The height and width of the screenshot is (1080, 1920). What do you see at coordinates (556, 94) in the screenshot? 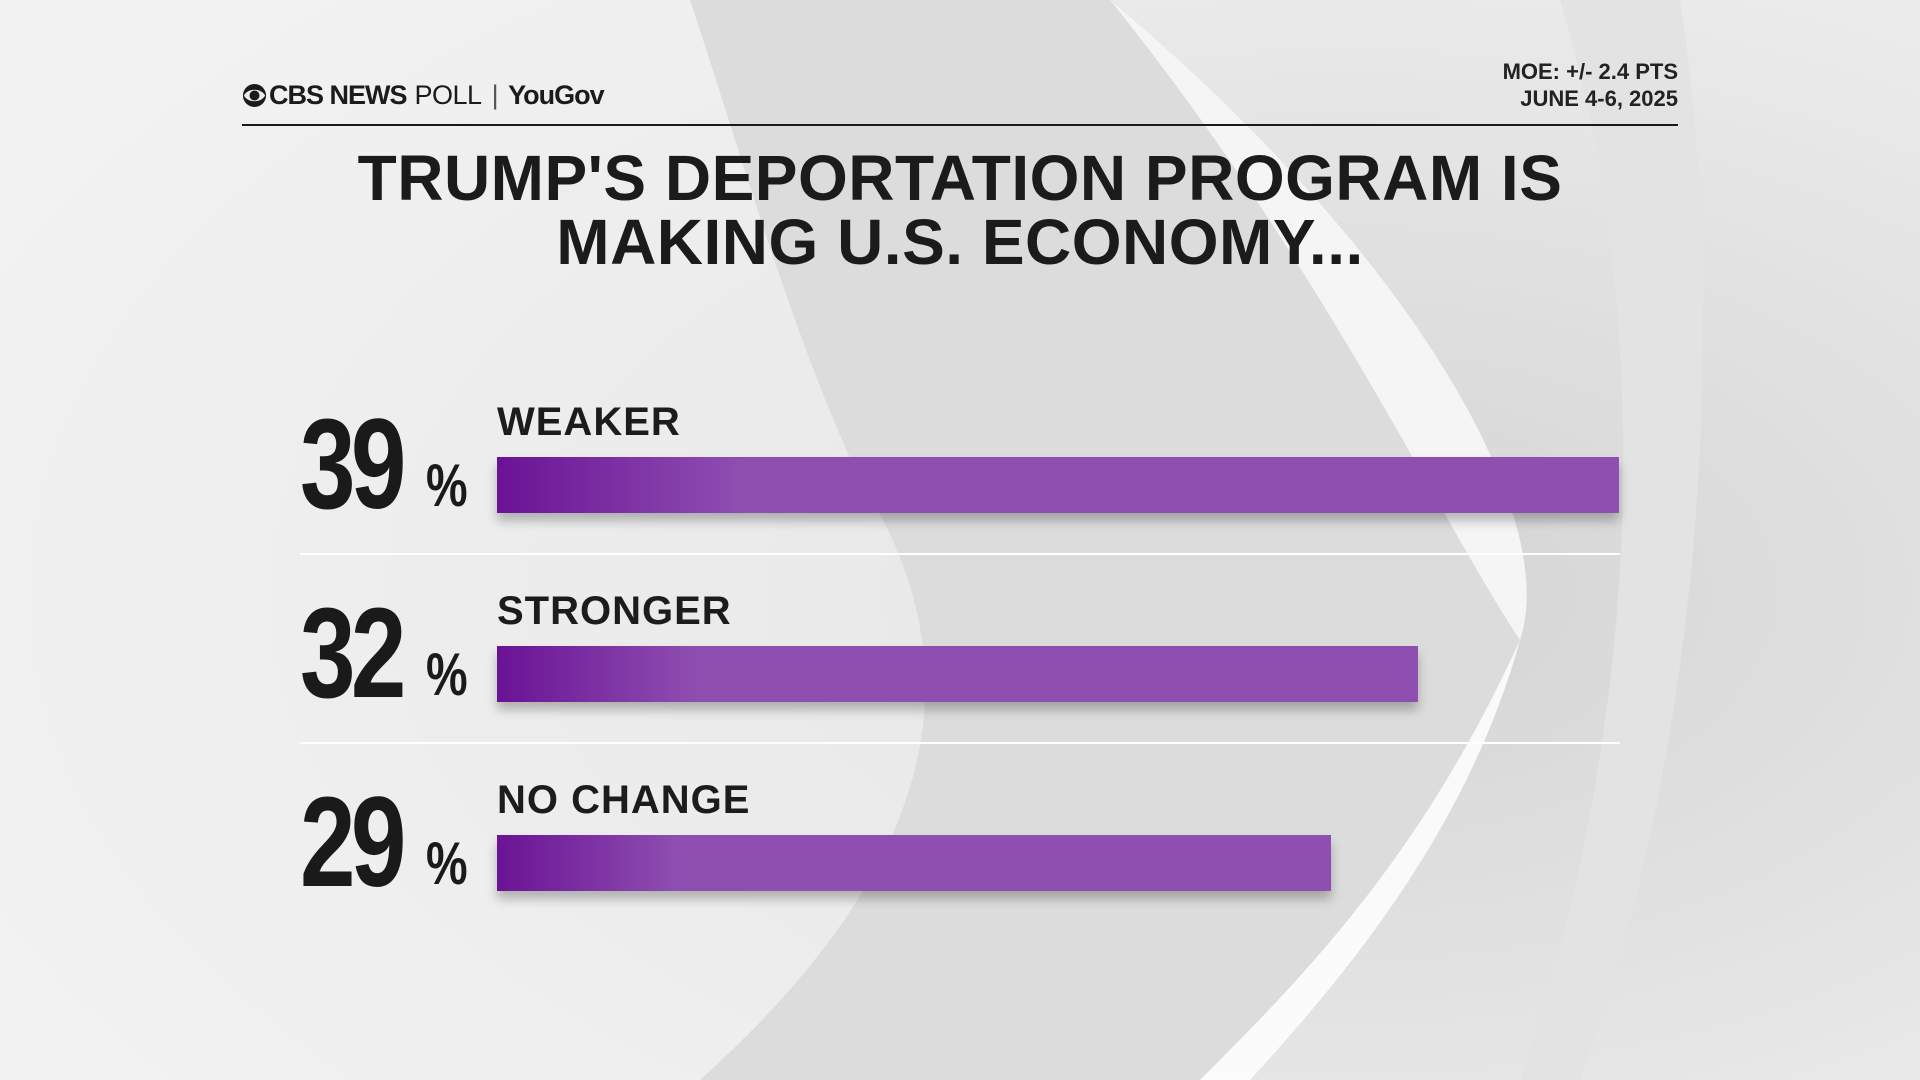
I see `brand-partner: YouGov` at bounding box center [556, 94].